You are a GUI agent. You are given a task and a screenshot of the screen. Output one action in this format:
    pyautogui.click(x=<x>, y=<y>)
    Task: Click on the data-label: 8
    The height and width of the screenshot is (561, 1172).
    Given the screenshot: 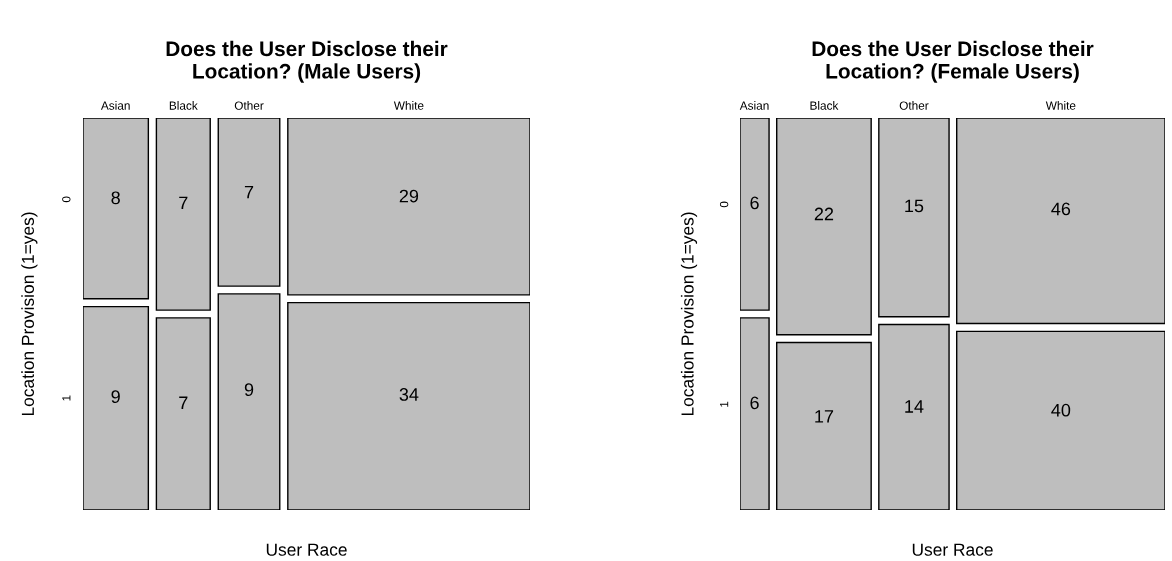 What is the action you would take?
    pyautogui.click(x=115, y=198)
    